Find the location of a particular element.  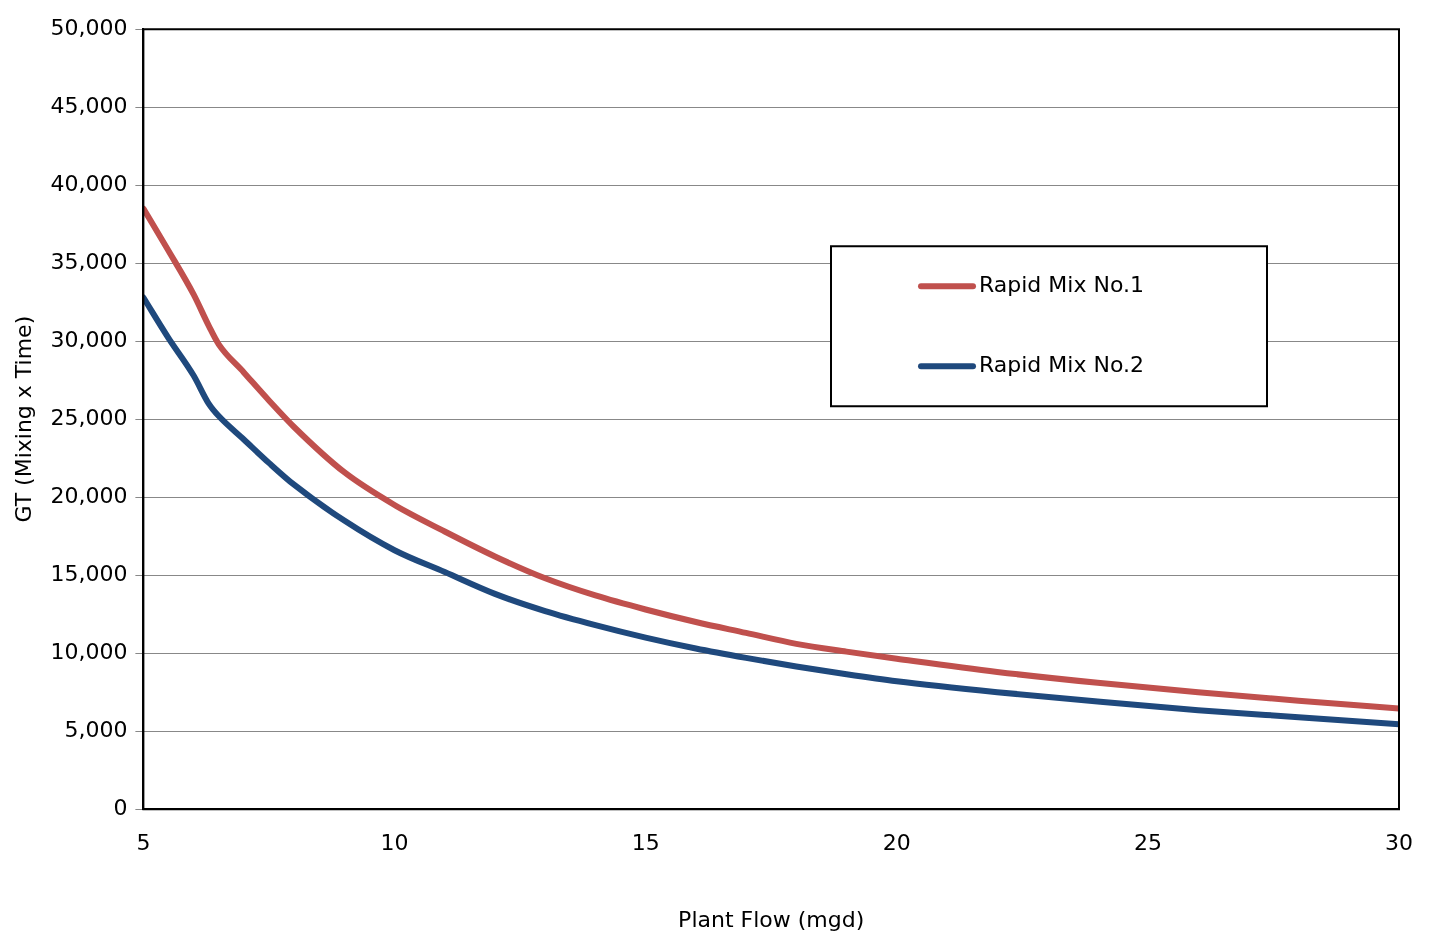

legend-label: Rapid Mix No.1 is located at coordinates (1061, 284).